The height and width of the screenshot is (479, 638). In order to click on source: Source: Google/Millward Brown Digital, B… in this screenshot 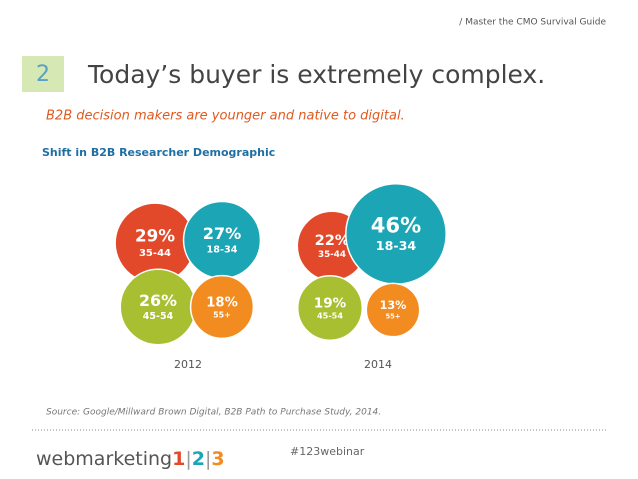, I will do `click(213, 413)`.